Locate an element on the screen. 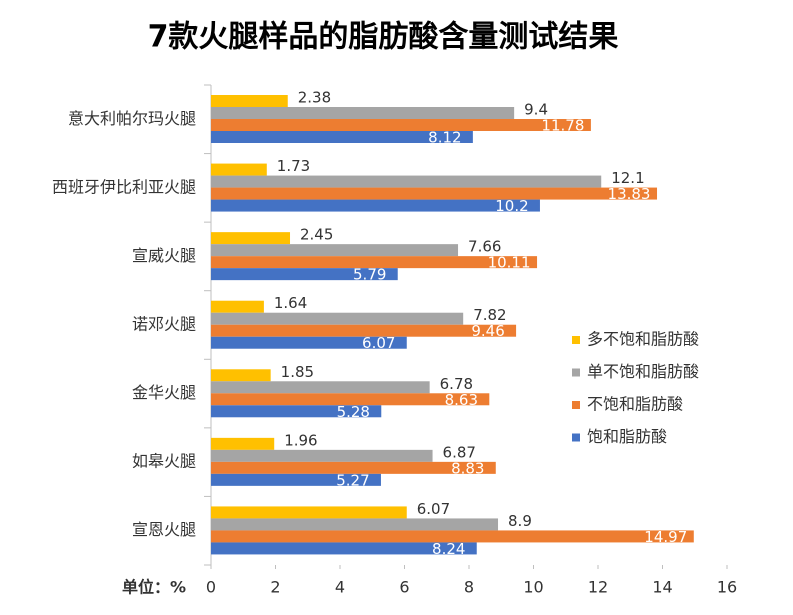 This screenshot has width=793, height=615. value-label: 1.85 is located at coordinates (297, 372).